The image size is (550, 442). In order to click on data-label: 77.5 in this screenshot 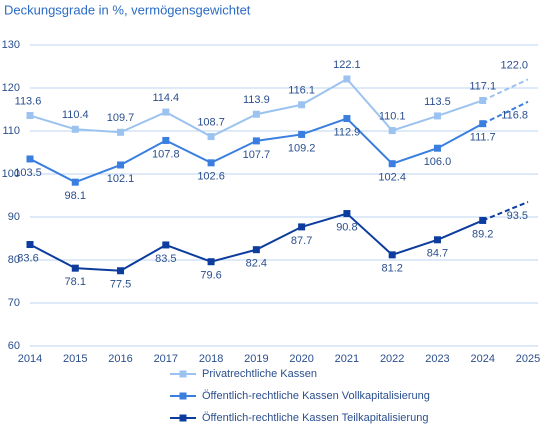, I will do `click(120, 285)`.